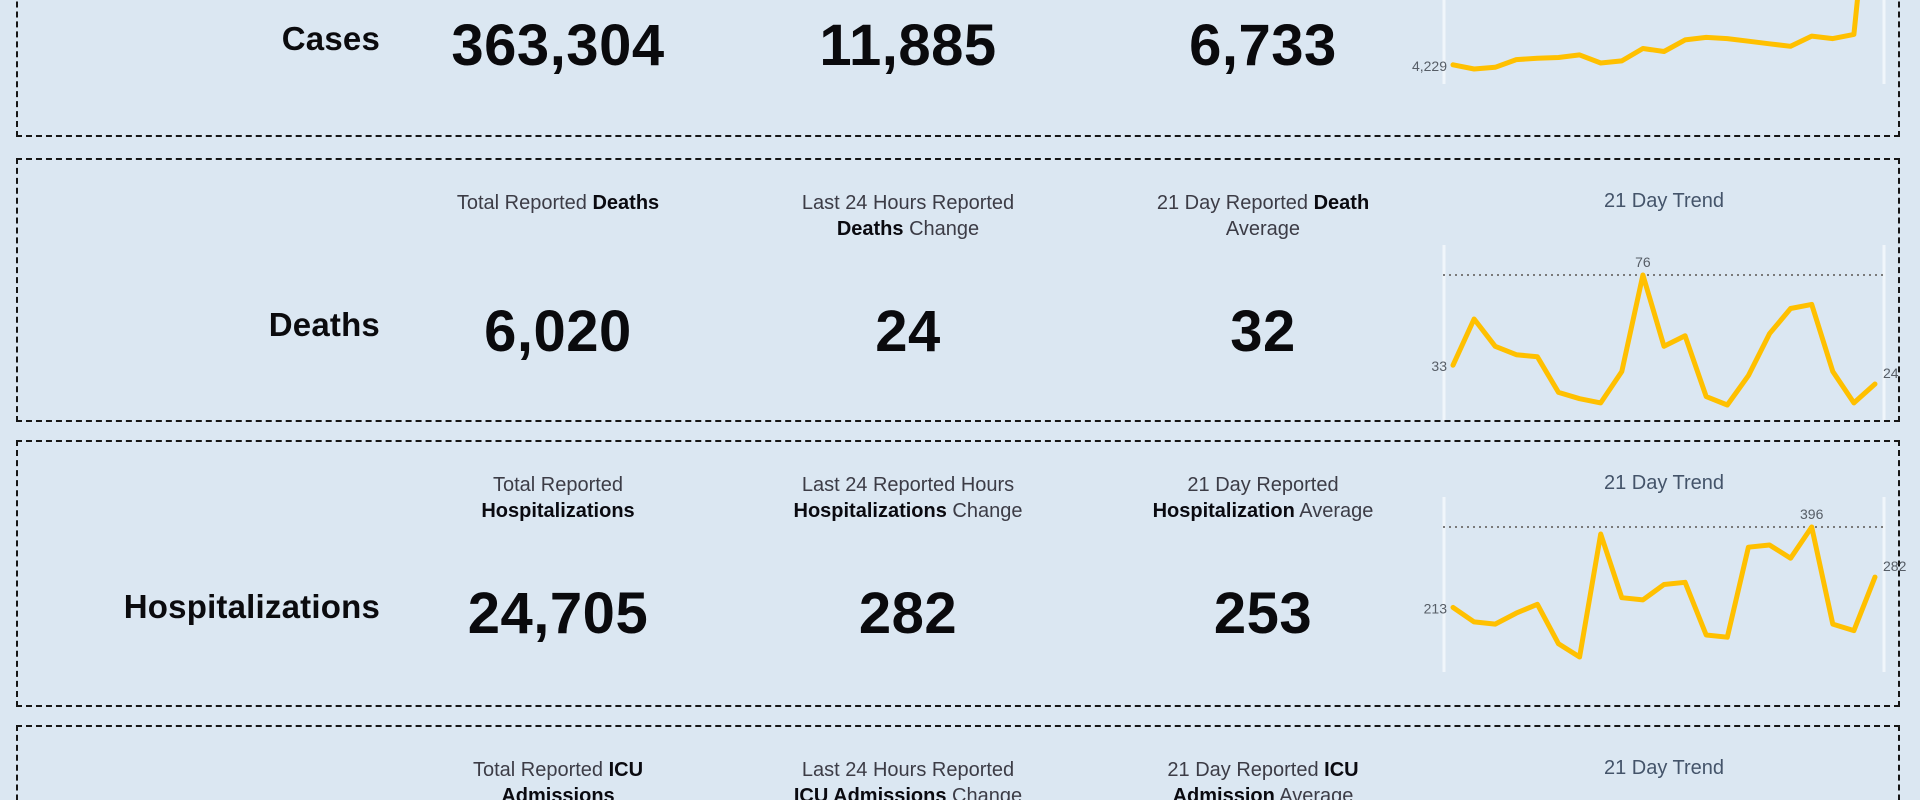 Image resolution: width=1920 pixels, height=800 pixels. I want to click on deaths-trend-header: 21 Day Trend, so click(1664, 201).